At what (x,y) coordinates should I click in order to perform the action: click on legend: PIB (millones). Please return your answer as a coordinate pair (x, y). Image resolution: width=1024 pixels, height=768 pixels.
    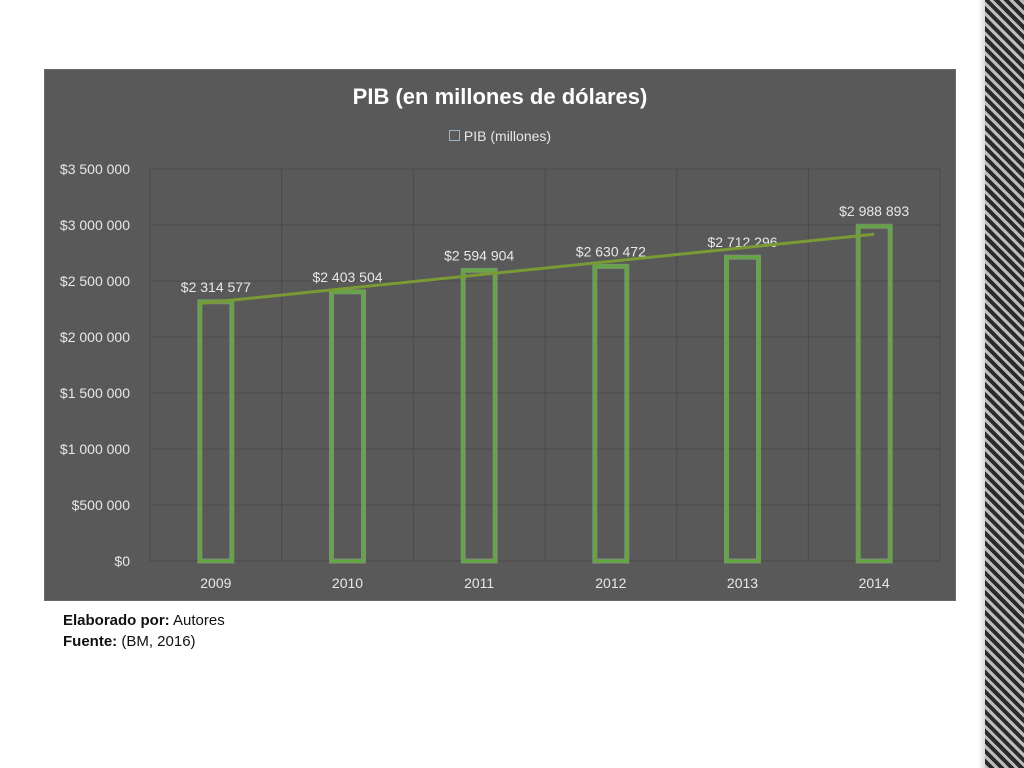
    Looking at the image, I should click on (500, 136).